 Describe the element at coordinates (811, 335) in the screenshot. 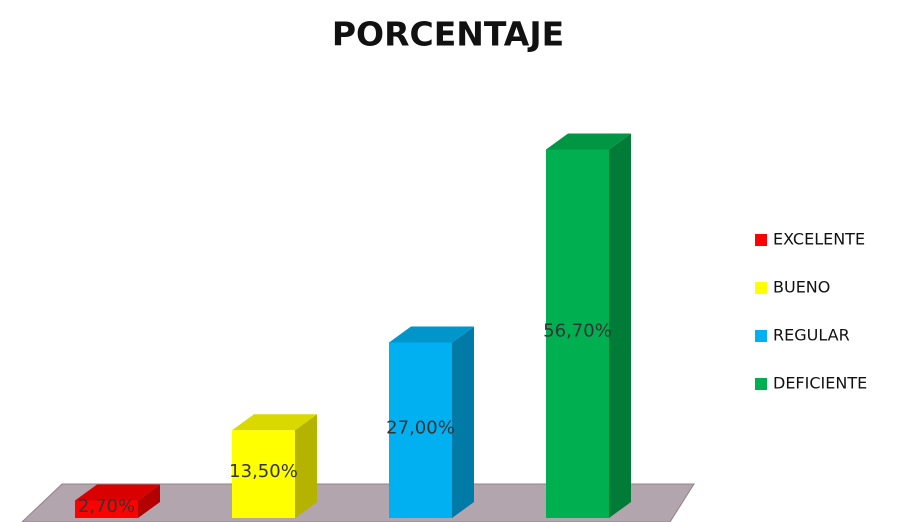

I see `legend-label: REGULAR` at that location.